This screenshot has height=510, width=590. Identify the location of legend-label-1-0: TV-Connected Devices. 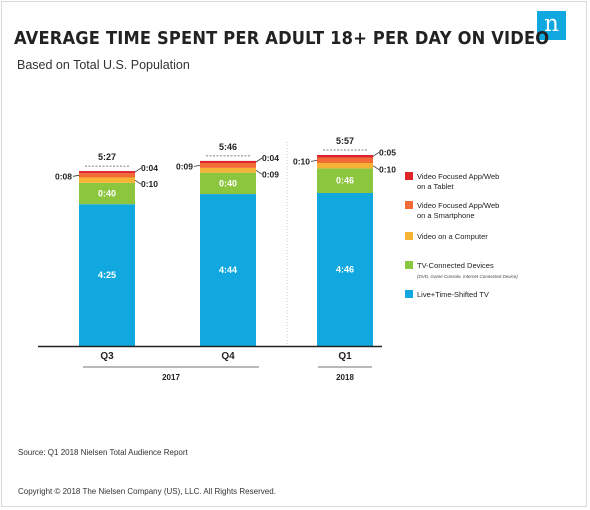
(455, 265).